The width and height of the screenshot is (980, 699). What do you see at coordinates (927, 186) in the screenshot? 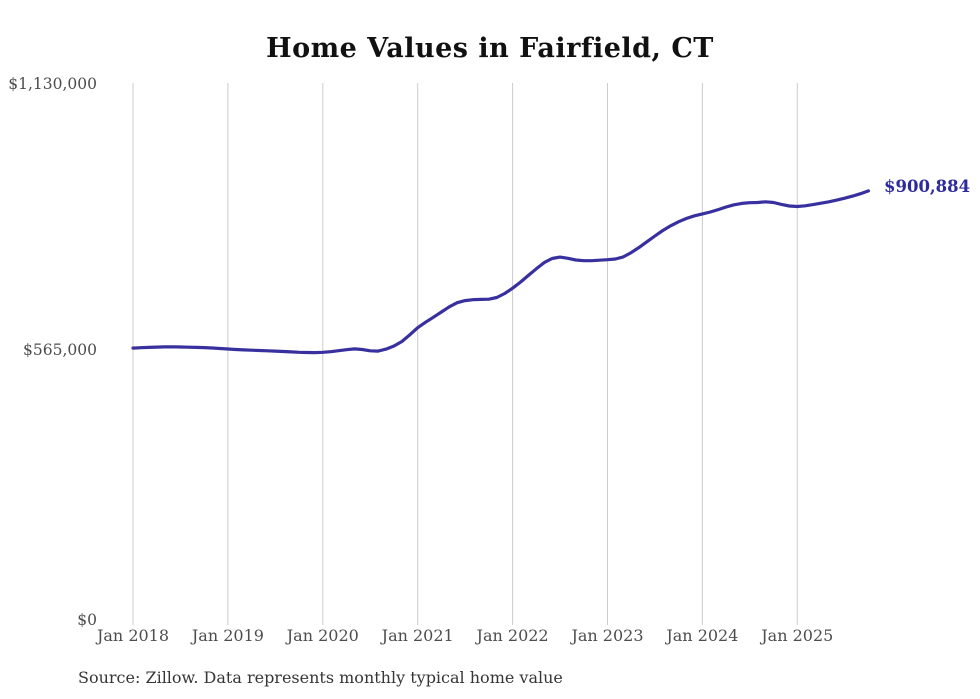
I see `latest-value-label: $900,884` at bounding box center [927, 186].